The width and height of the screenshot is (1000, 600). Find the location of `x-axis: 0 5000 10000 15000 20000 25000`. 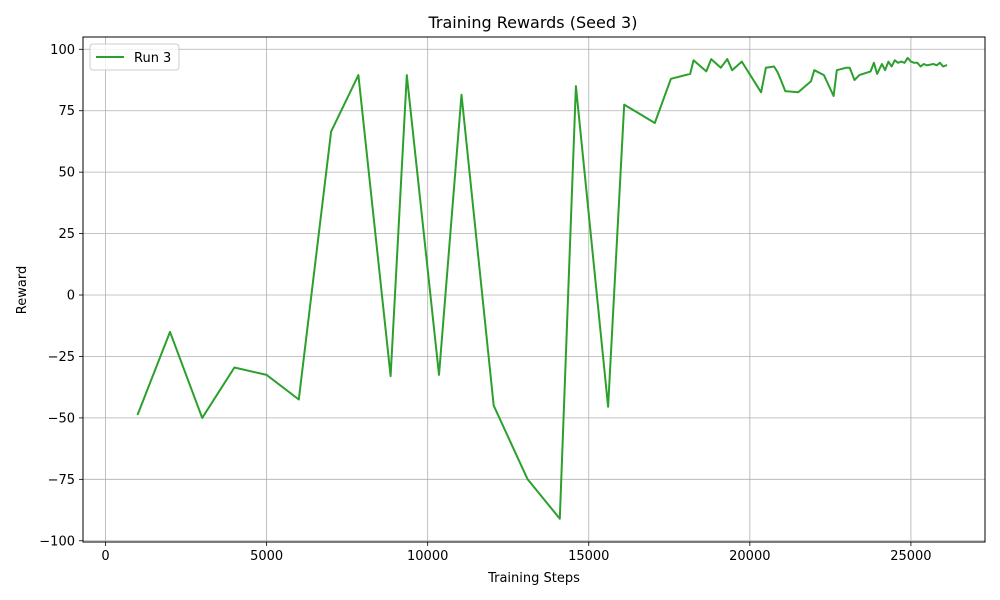

x-axis: 0 5000 10000 15000 20000 25000 is located at coordinates (516, 553).